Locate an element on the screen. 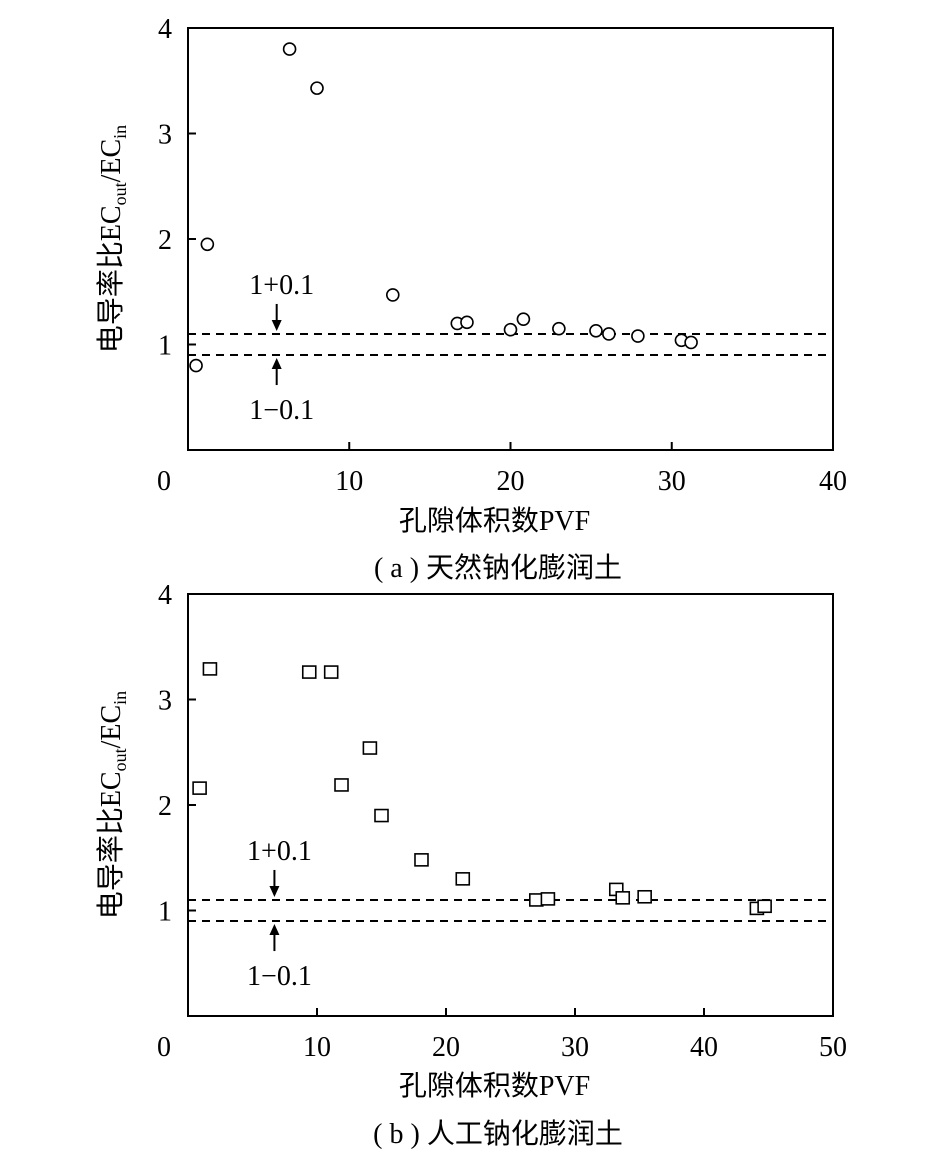 The image size is (945, 1154). figure-caption: ( a ) 天然钠化膨润土 is located at coordinates (498, 568).